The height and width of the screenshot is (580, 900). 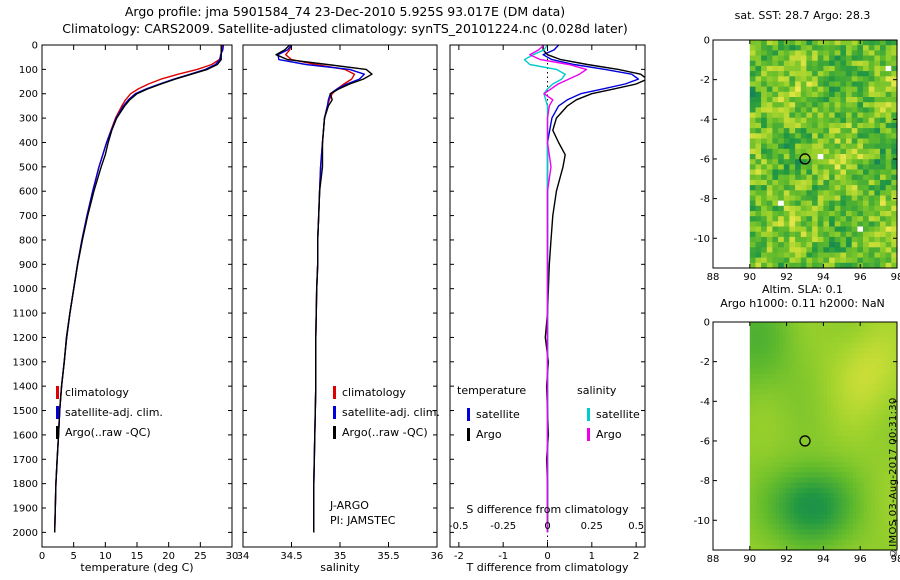 I want to click on s-argo-line-swatch, so click(x=588, y=434).